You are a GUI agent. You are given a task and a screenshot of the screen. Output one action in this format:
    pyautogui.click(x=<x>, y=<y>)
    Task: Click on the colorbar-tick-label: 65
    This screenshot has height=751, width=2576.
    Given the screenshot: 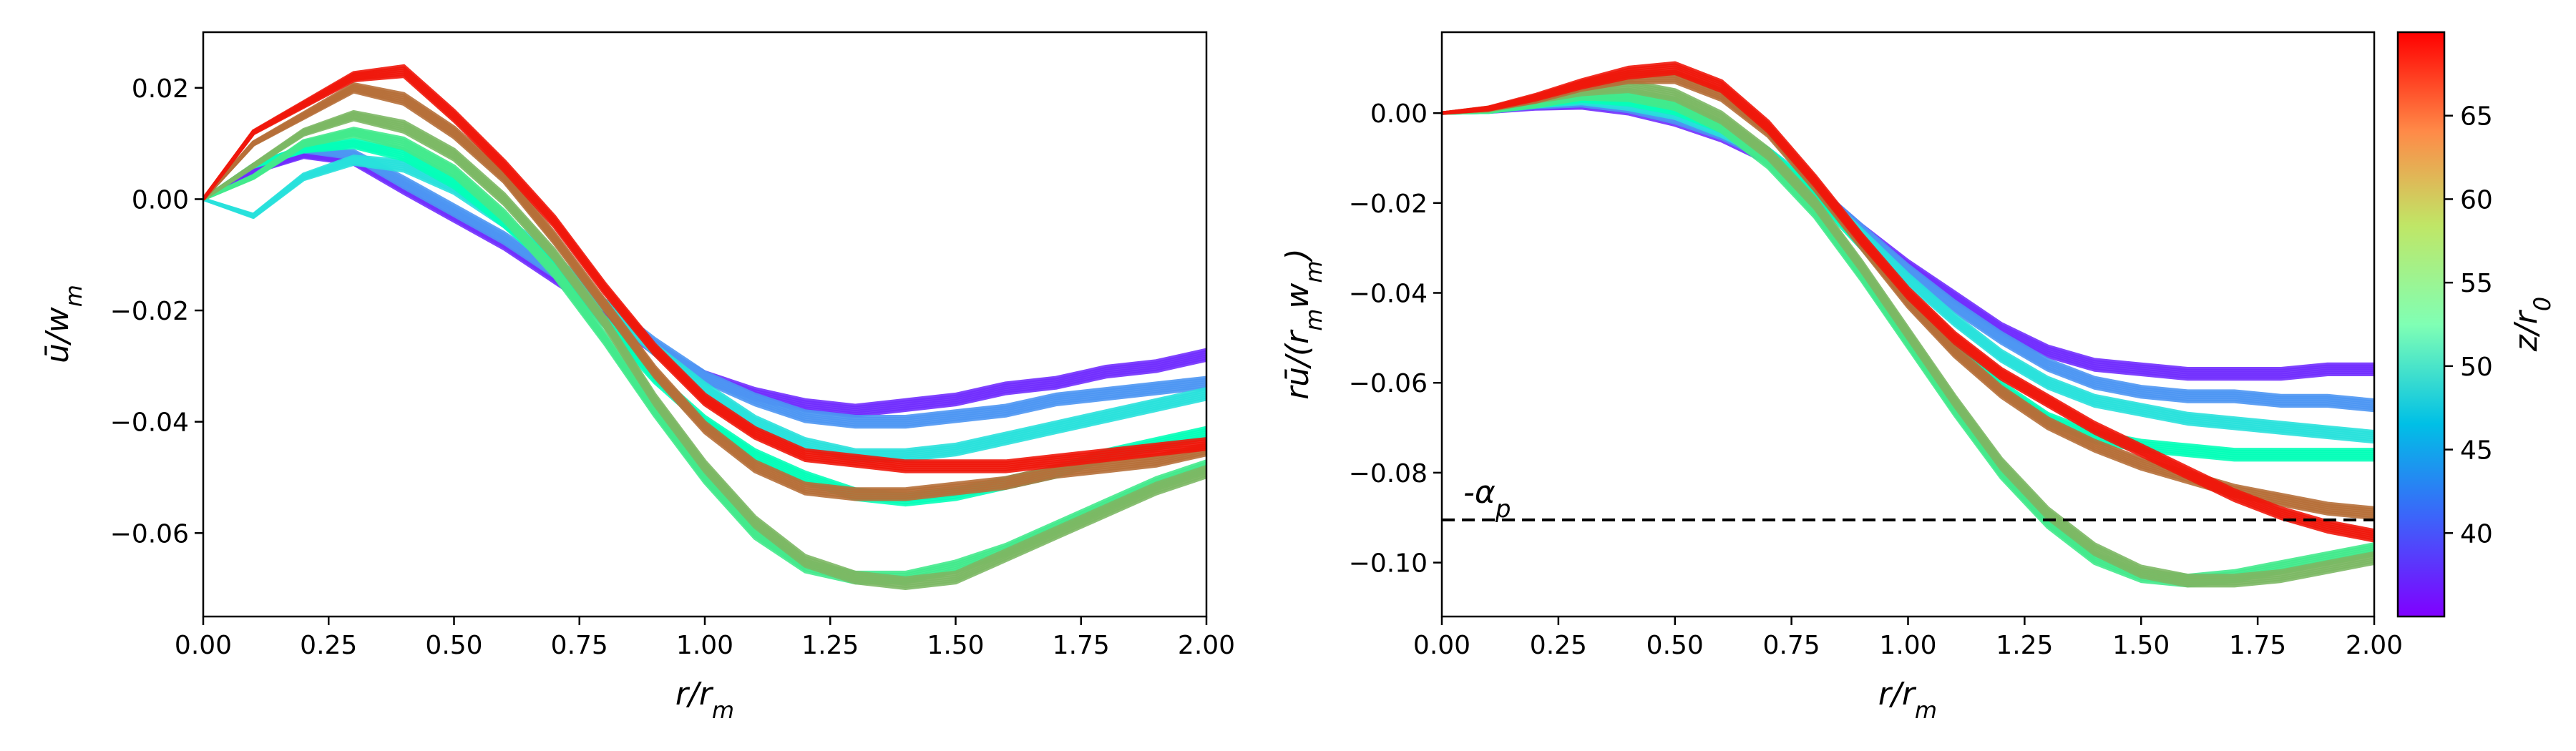 What is the action you would take?
    pyautogui.click(x=2476, y=117)
    